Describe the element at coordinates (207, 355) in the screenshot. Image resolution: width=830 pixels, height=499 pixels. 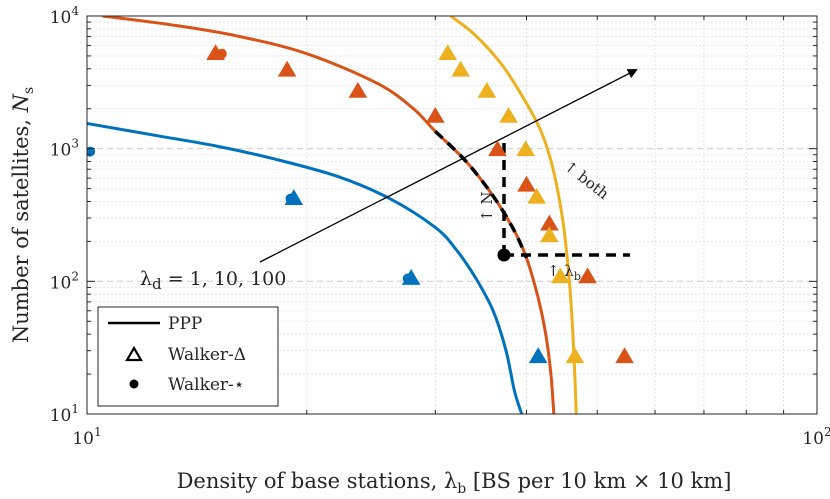
I see `legend-label-walker-delta: Walker-Δ` at that location.